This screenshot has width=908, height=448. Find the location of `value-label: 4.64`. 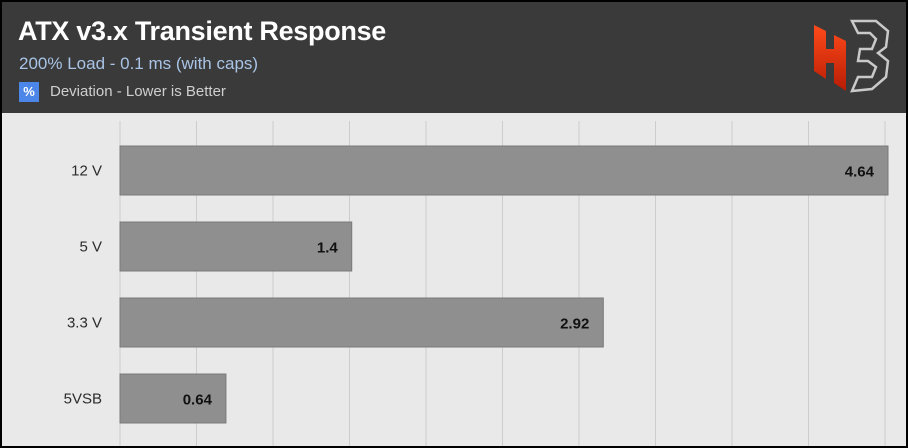

value-label: 4.64 is located at coordinates (860, 172).